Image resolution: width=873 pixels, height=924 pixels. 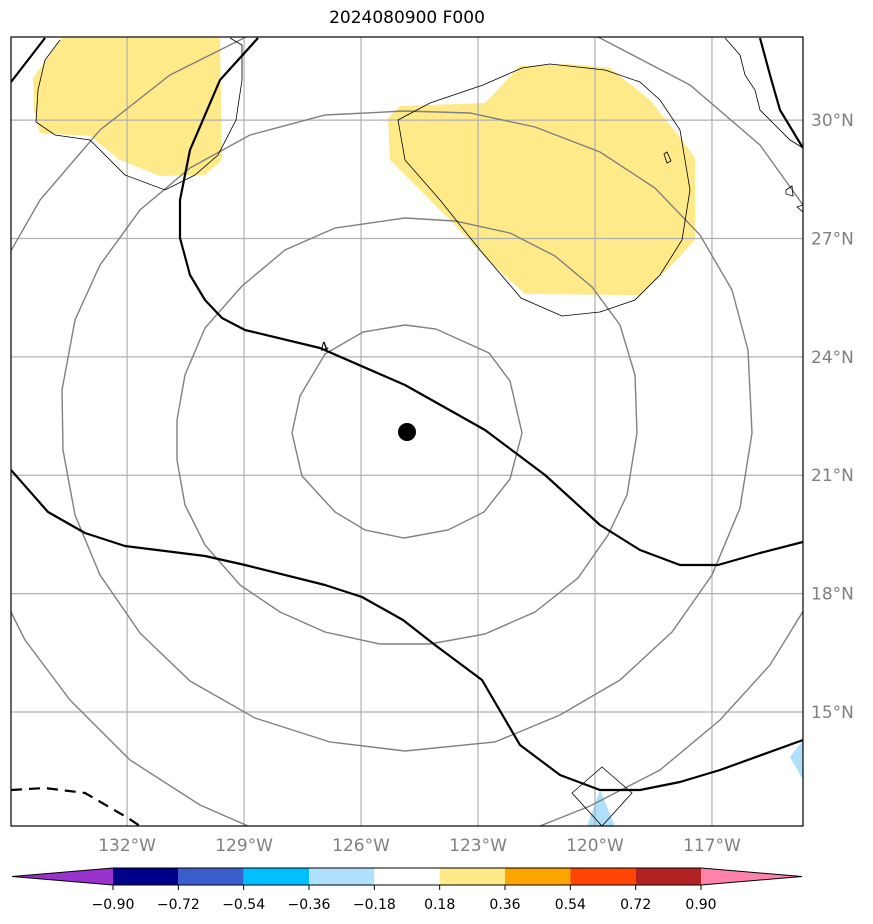 I want to click on latitude-tick-labels: 30°N 27°N 24°N 21°N 18°N 15°N, so click(x=832, y=417).